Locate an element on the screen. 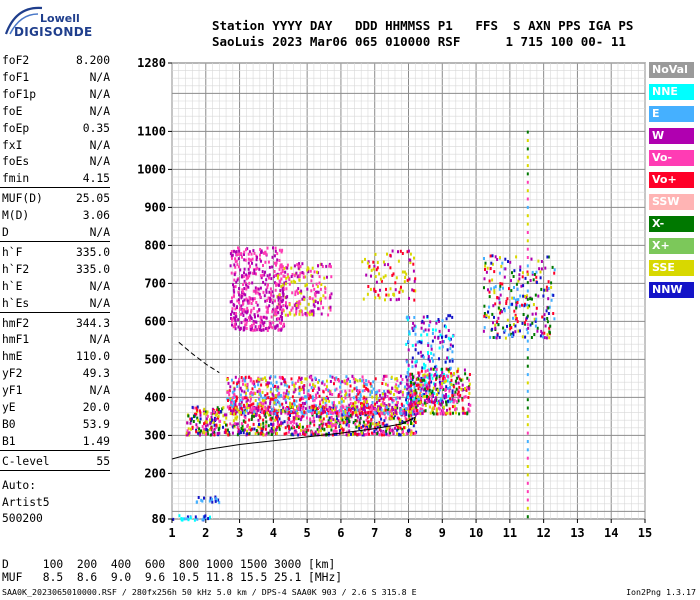  x-tick-label: 1 is located at coordinates (171, 533).